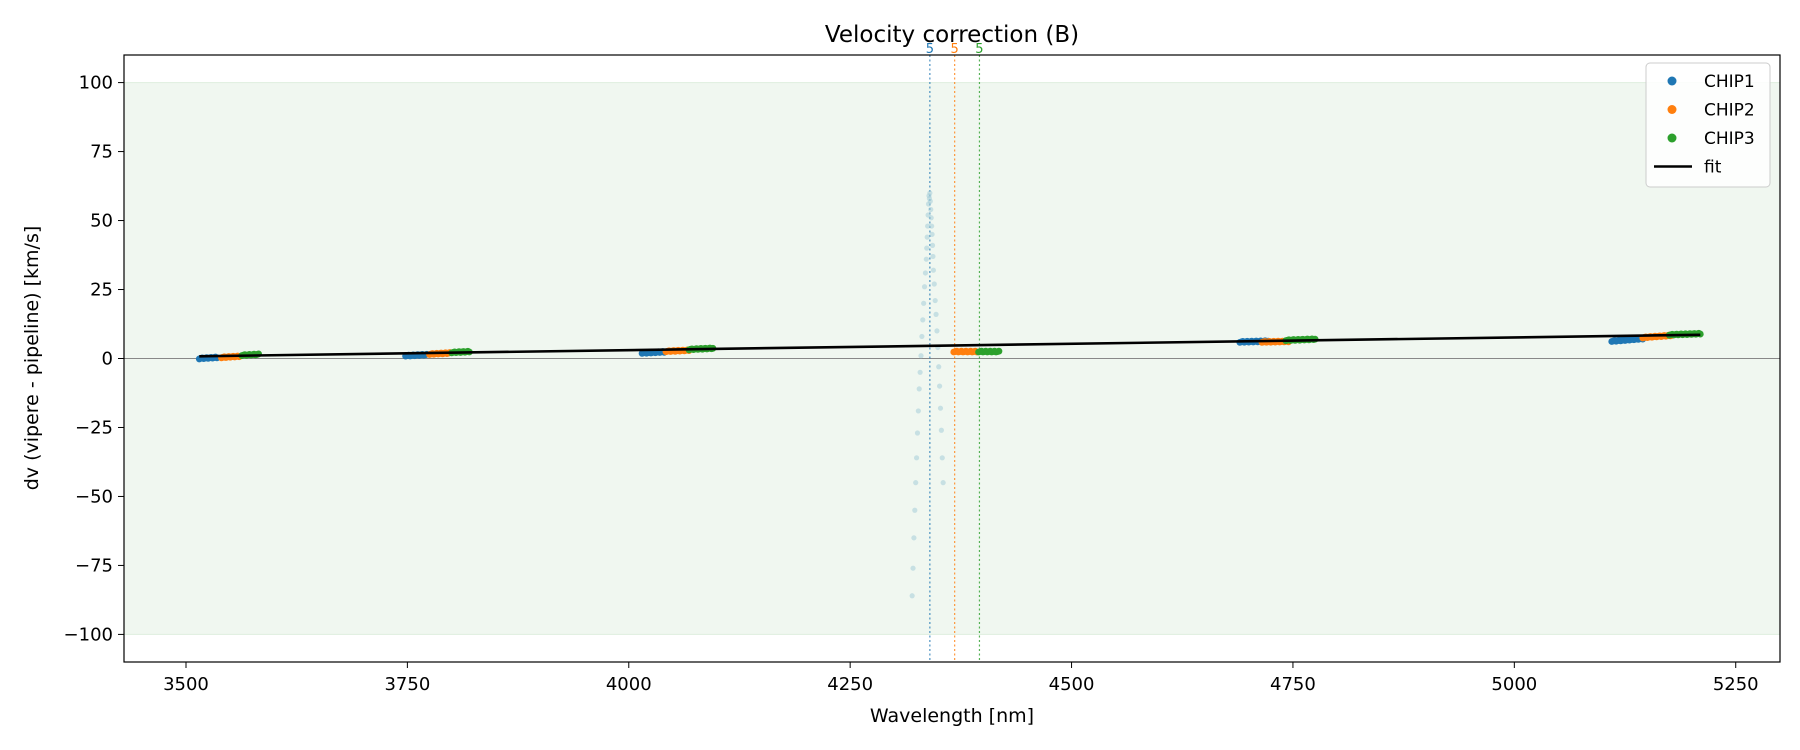 The height and width of the screenshot is (750, 1800). Describe the element at coordinates (1729, 139) in the screenshot. I see `legend-label-chip3: CHIP3` at that location.